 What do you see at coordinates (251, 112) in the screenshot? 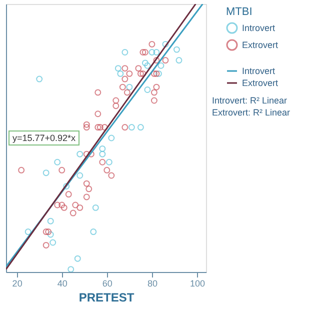
I see `text: Extrovert: R² Linear` at bounding box center [251, 112].